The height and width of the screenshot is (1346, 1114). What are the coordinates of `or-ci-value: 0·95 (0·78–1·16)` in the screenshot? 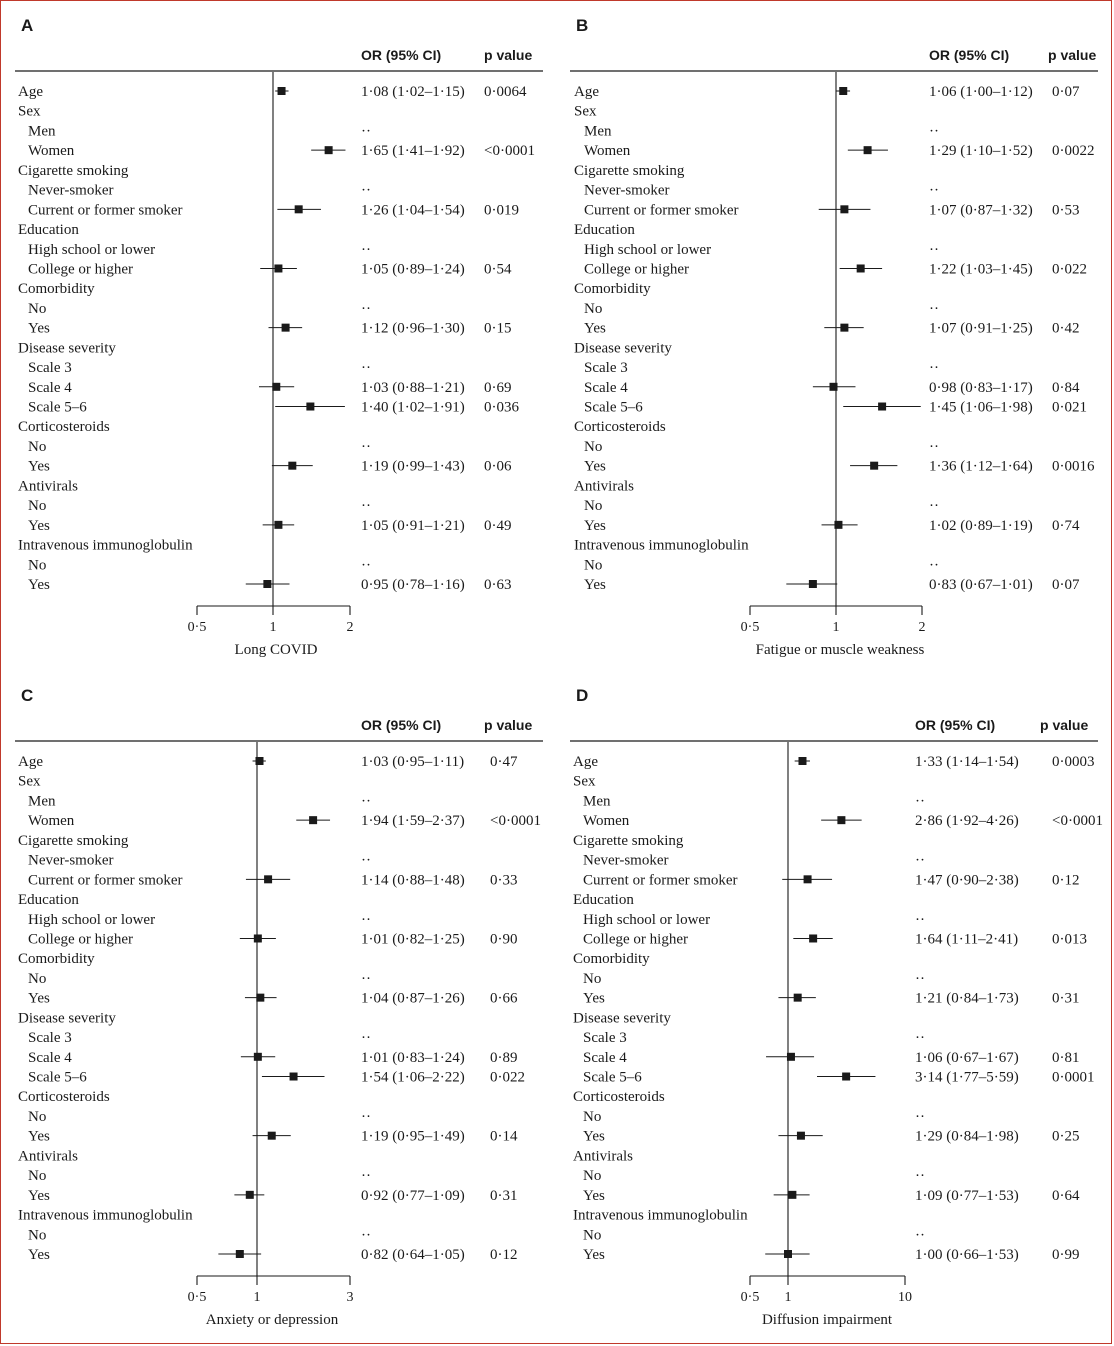 It's located at (413, 585).